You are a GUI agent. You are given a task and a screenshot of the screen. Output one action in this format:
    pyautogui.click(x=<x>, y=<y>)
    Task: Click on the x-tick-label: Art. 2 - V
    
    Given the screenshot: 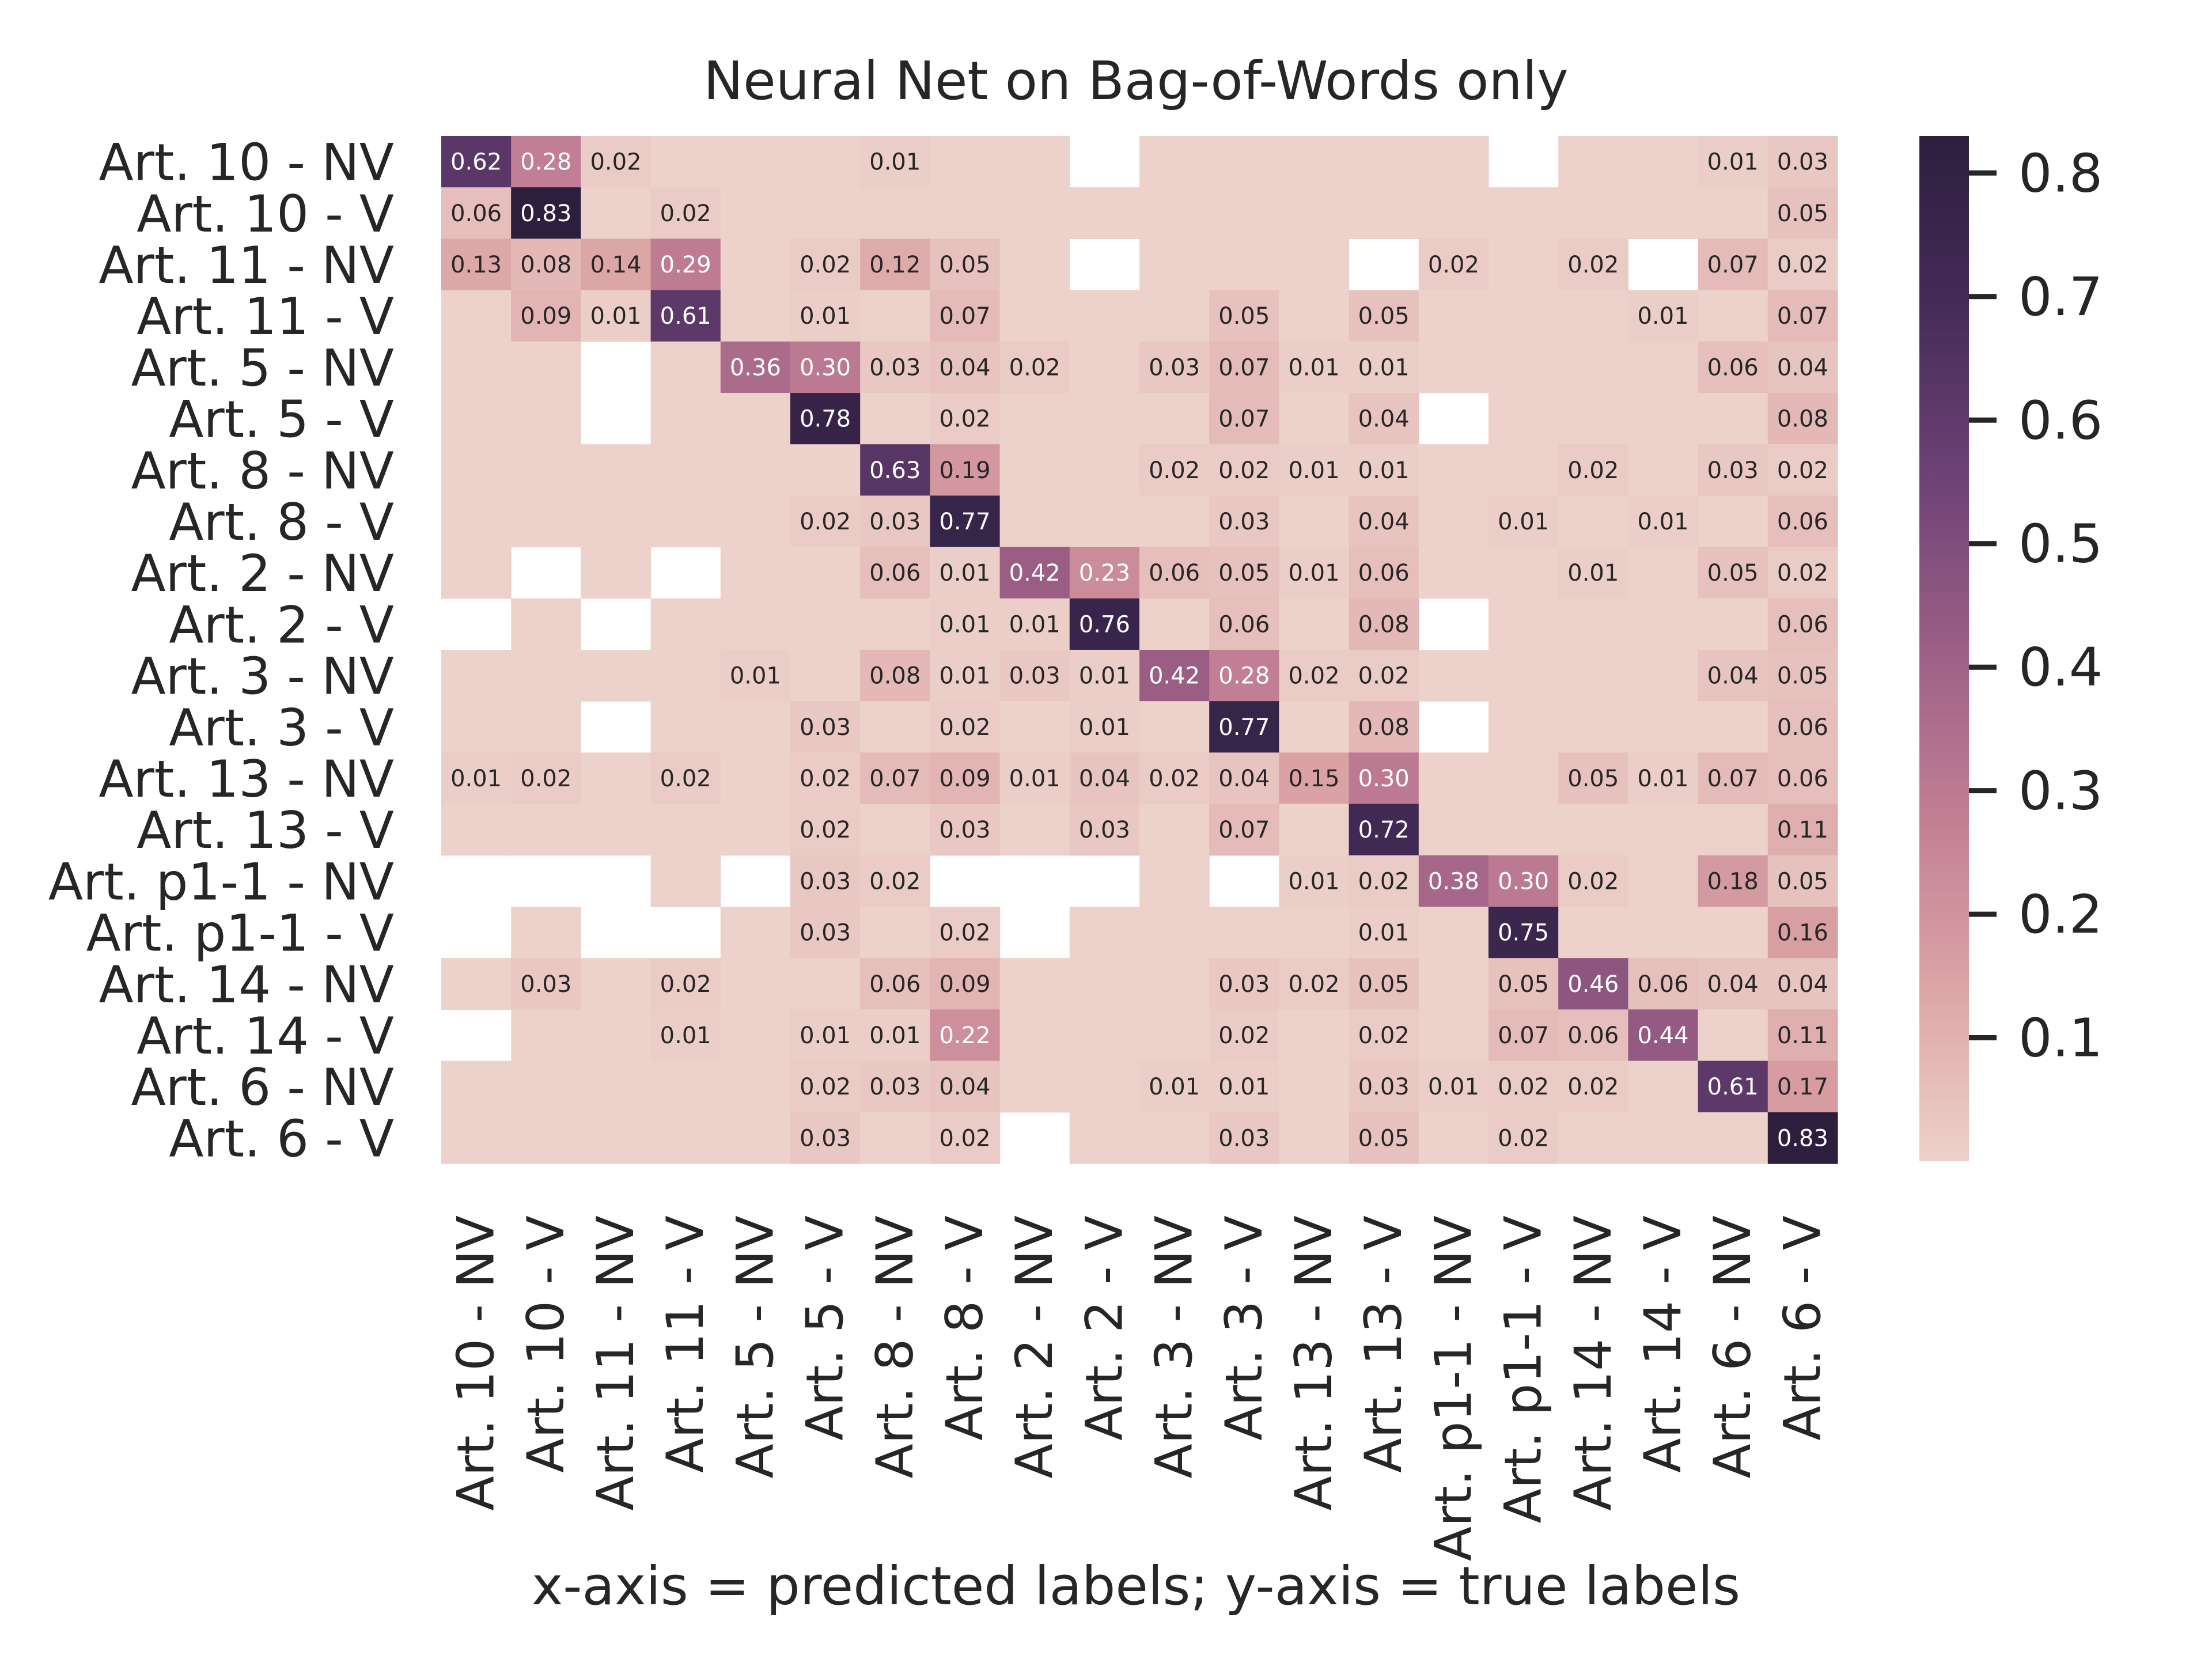 What is the action you would take?
    pyautogui.click(x=1104, y=1328)
    